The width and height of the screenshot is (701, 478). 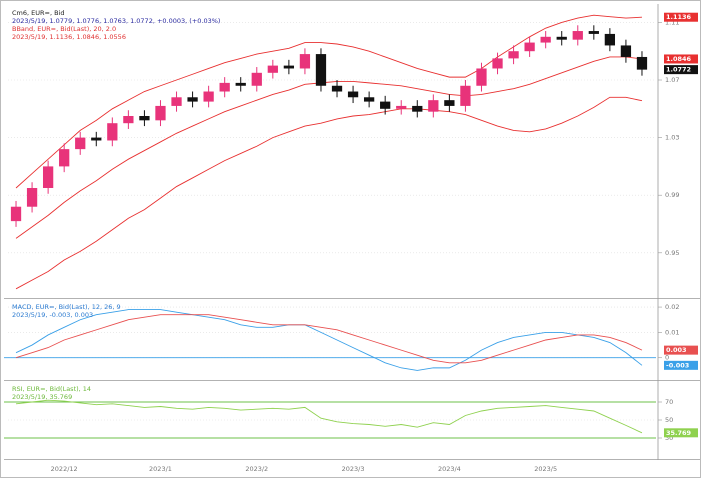 I want to click on y-tick-label: 50, so click(x=669, y=420).